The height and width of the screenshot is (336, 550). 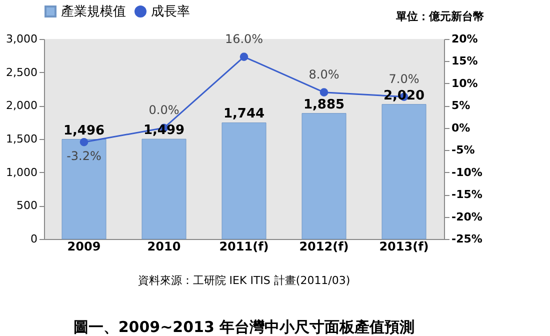 What do you see at coordinates (461, 105) in the screenshot?
I see `y2-tick-label: 5%` at bounding box center [461, 105].